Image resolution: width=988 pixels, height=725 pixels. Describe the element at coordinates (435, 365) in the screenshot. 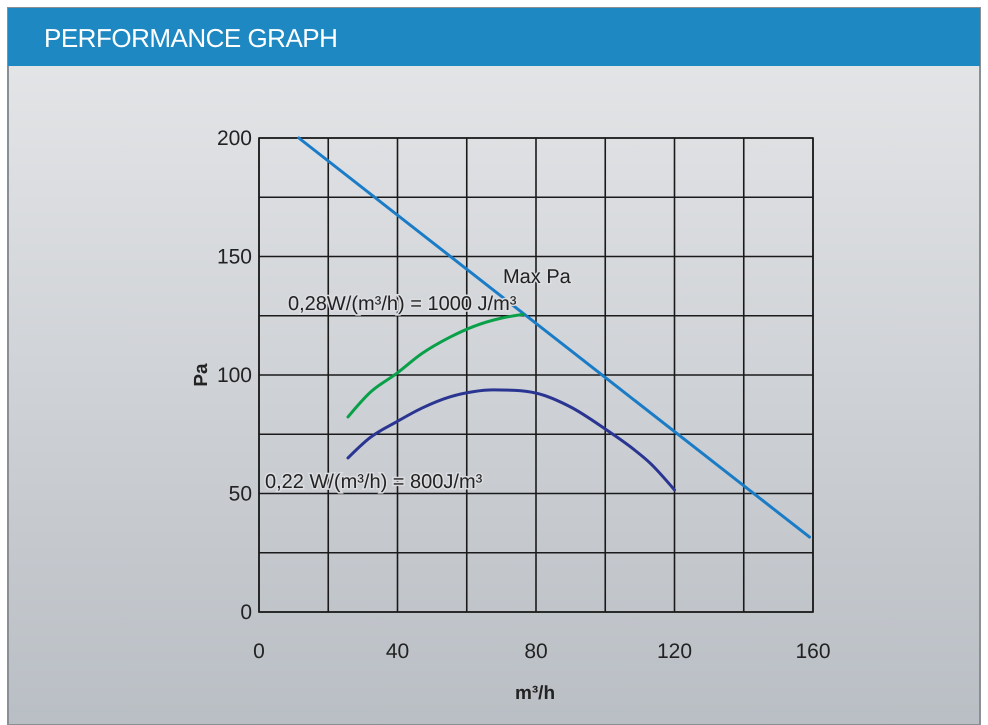

I see `line-series` at that location.